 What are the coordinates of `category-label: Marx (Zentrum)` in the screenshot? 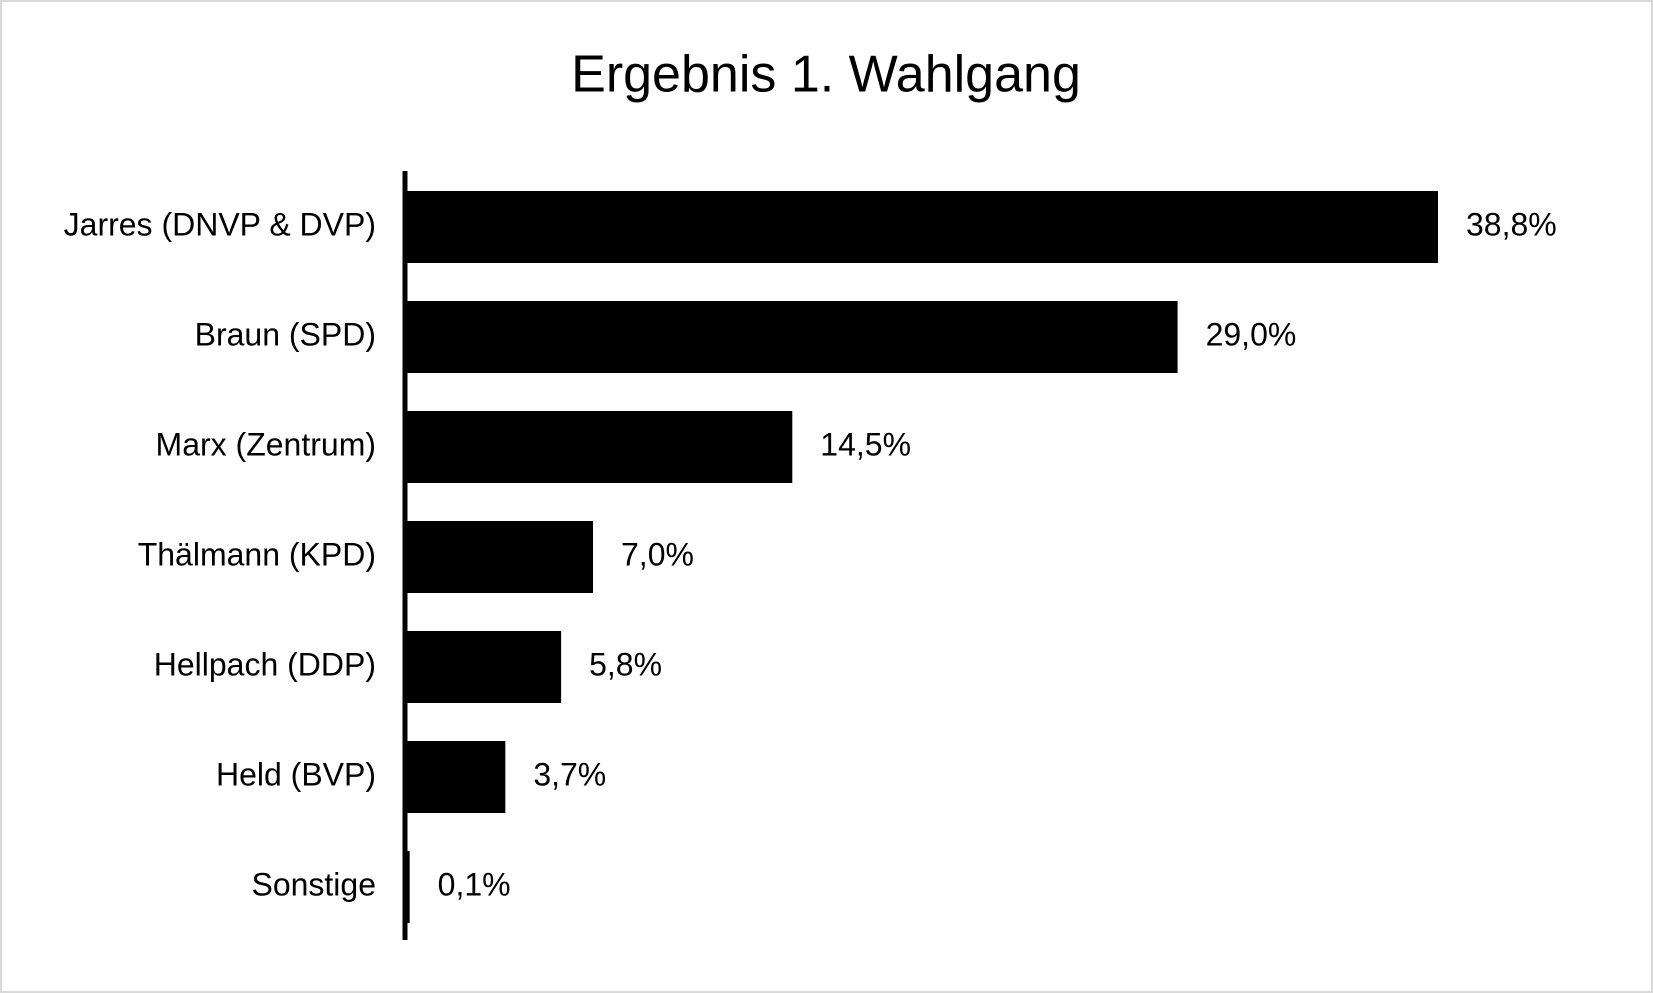 It's located at (266, 444).